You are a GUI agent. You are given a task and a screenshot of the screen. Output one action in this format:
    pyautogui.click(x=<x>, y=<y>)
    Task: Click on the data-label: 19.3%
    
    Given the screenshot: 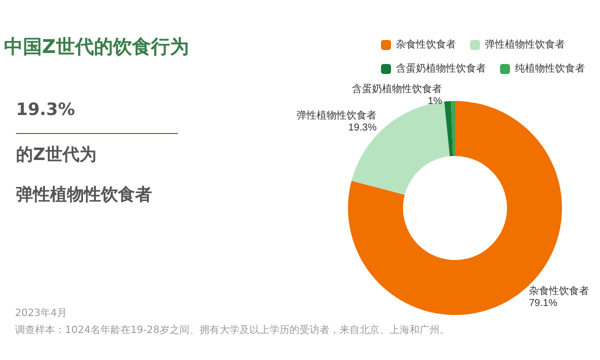 What is the action you would take?
    pyautogui.click(x=362, y=128)
    